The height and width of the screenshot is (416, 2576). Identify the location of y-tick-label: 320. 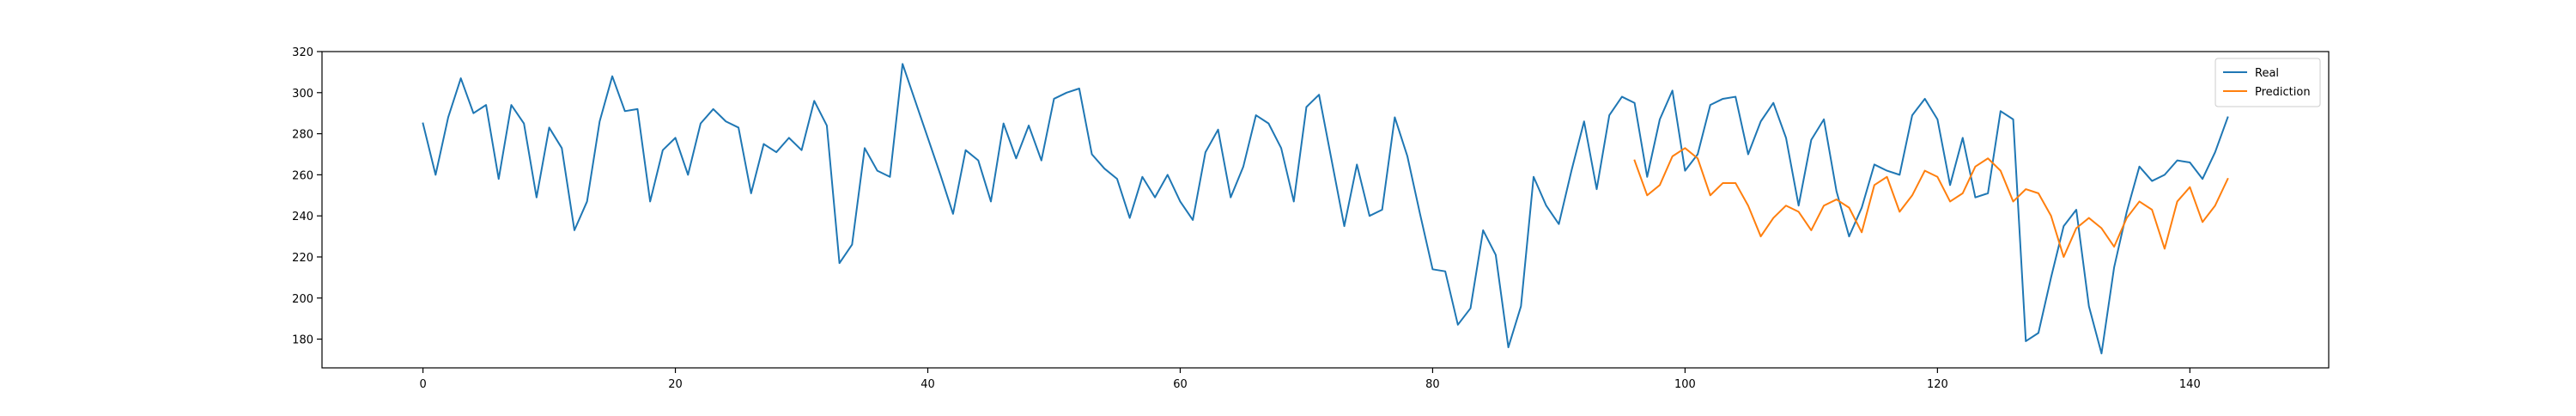
(302, 53).